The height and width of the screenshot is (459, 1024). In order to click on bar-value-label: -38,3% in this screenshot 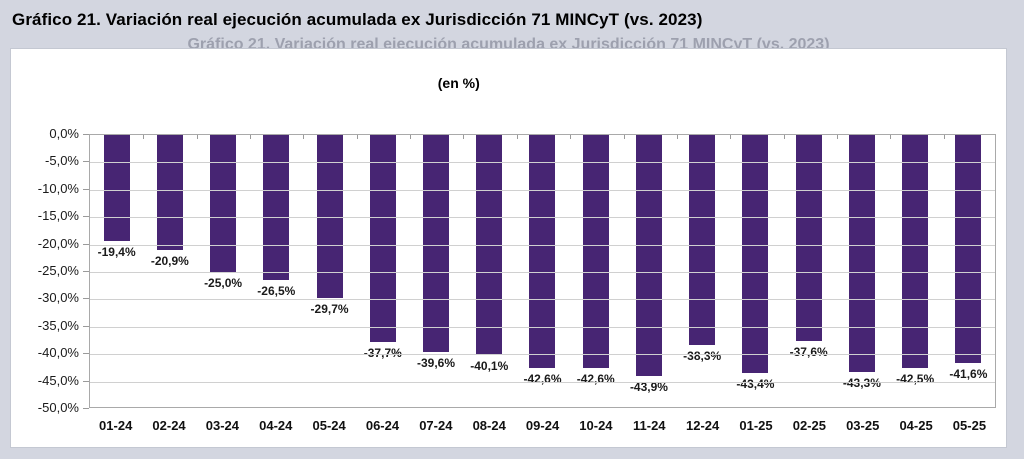, I will do `click(702, 356)`.